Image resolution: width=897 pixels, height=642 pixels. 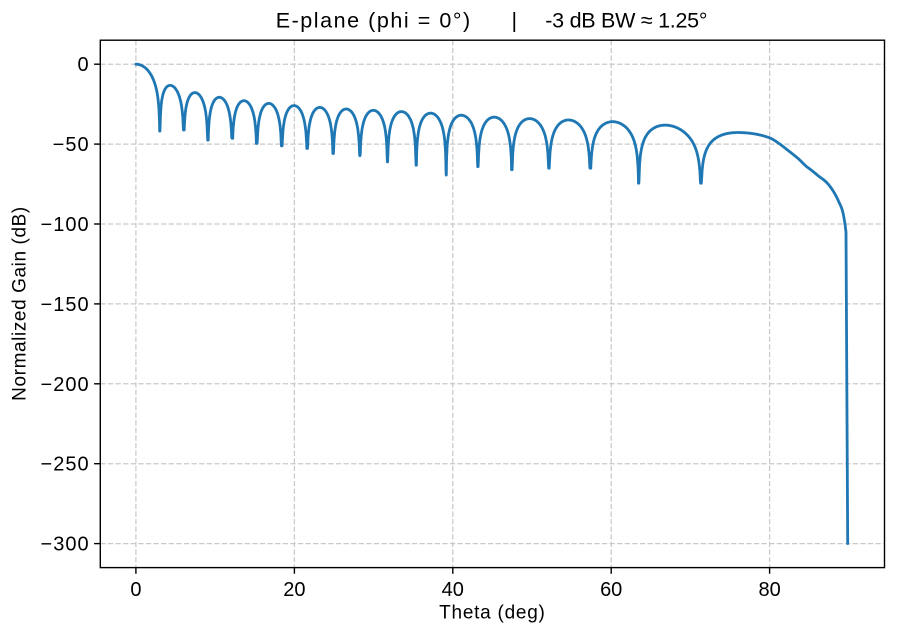 What do you see at coordinates (769, 590) in the screenshot?
I see `svg-text: 80` at bounding box center [769, 590].